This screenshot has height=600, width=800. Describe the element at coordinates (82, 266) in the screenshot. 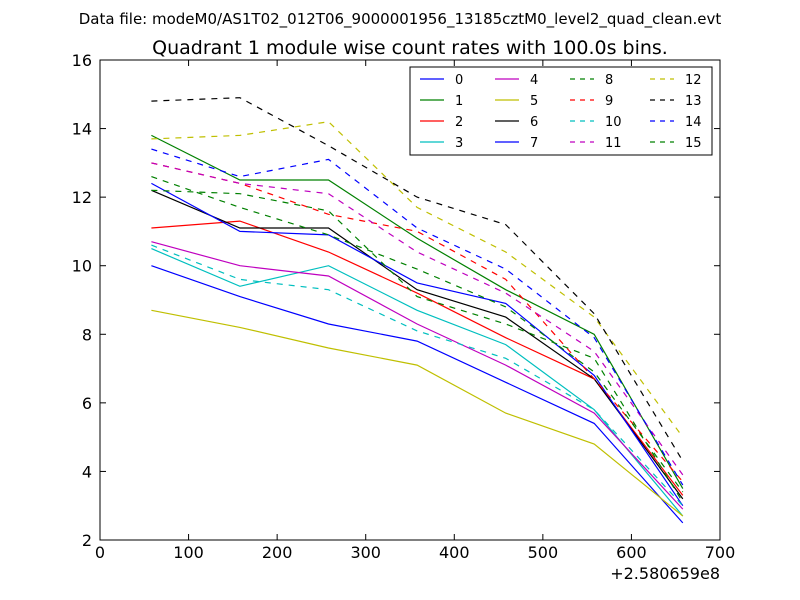

I see `y-tick-label: 10` at that location.